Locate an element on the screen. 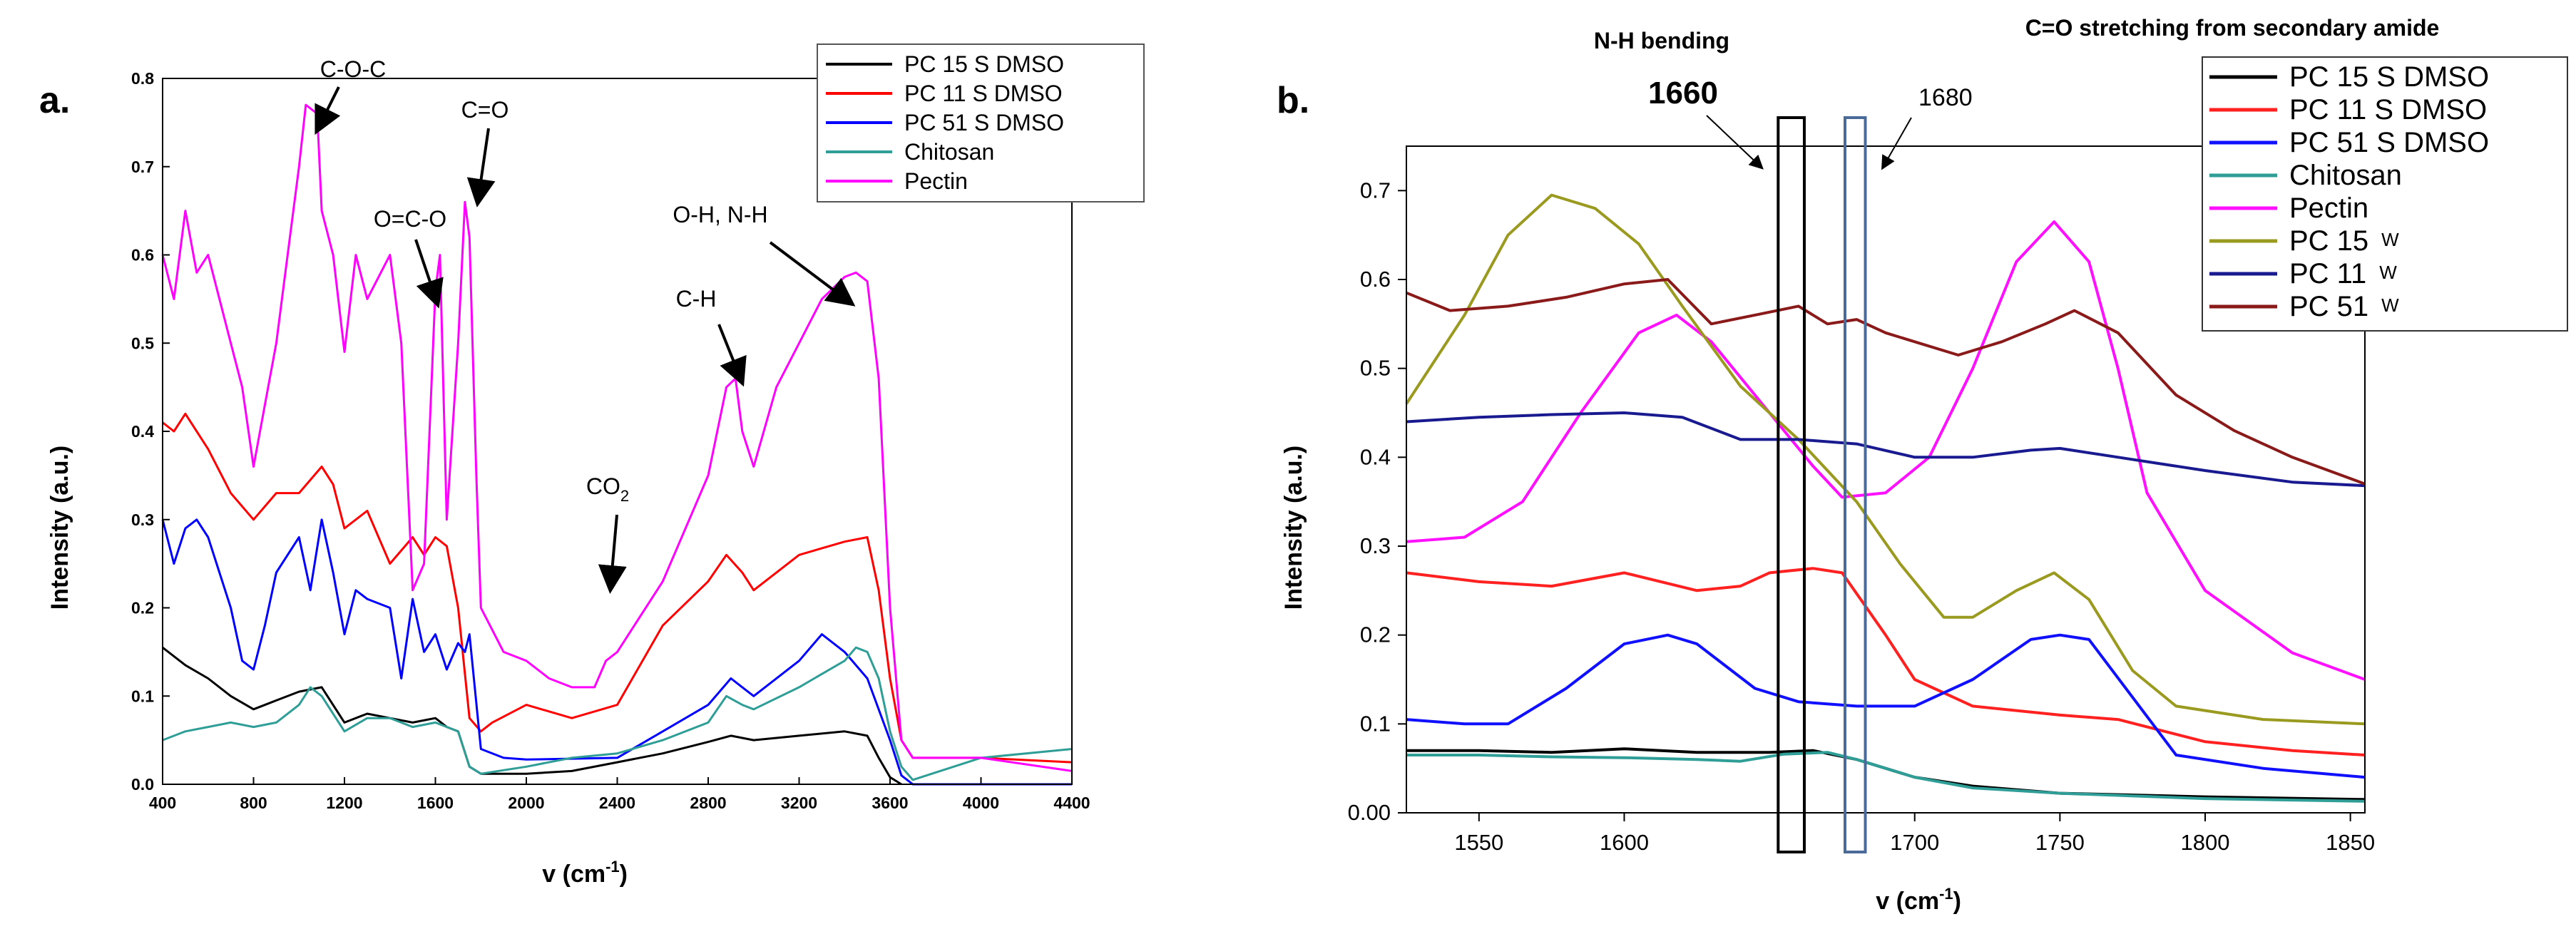 Image resolution: width=2576 pixels, height=939 pixels. panel-a-legend-entry: PC 15 S DMSO is located at coordinates (984, 64).